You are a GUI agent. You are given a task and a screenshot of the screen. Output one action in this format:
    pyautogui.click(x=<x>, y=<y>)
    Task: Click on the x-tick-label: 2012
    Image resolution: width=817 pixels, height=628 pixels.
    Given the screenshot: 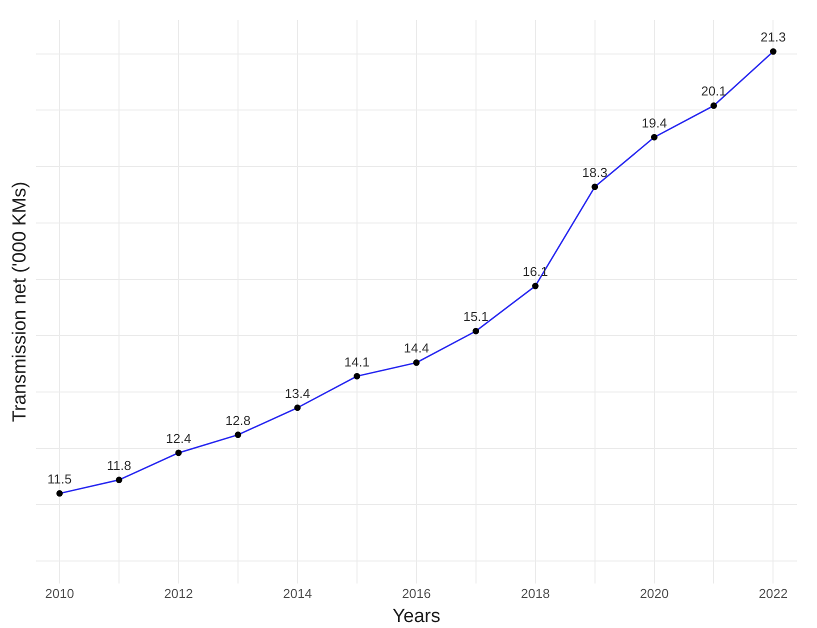 What is the action you would take?
    pyautogui.click(x=178, y=593)
    